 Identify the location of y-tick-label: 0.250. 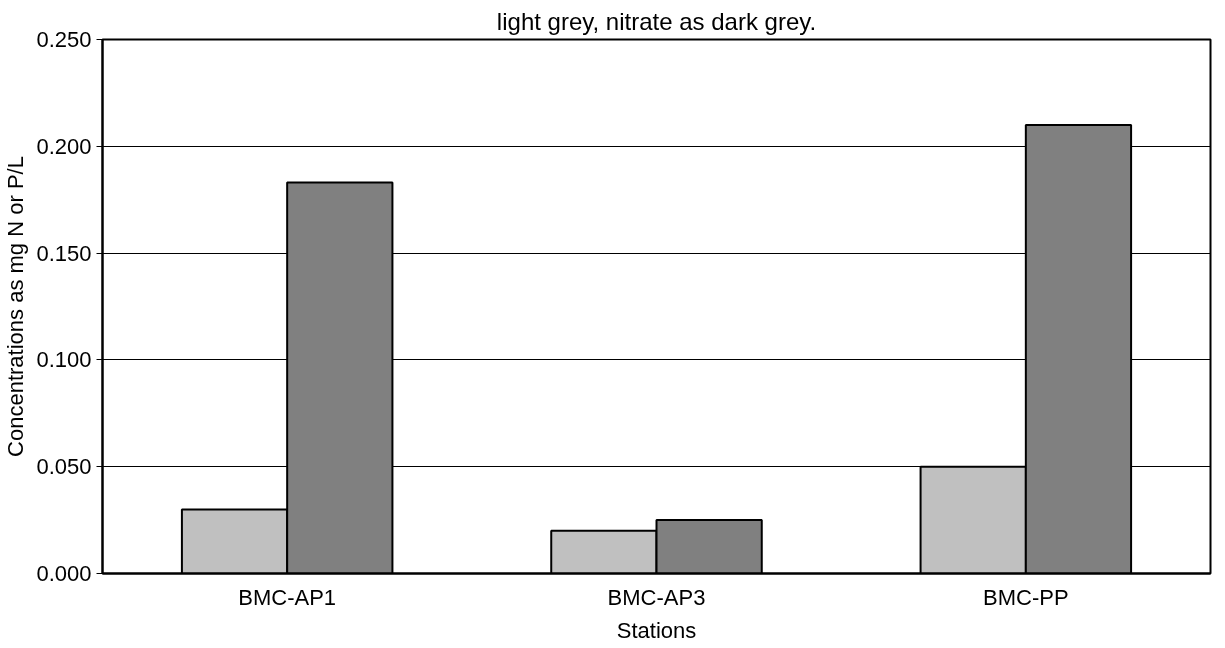
(64, 39).